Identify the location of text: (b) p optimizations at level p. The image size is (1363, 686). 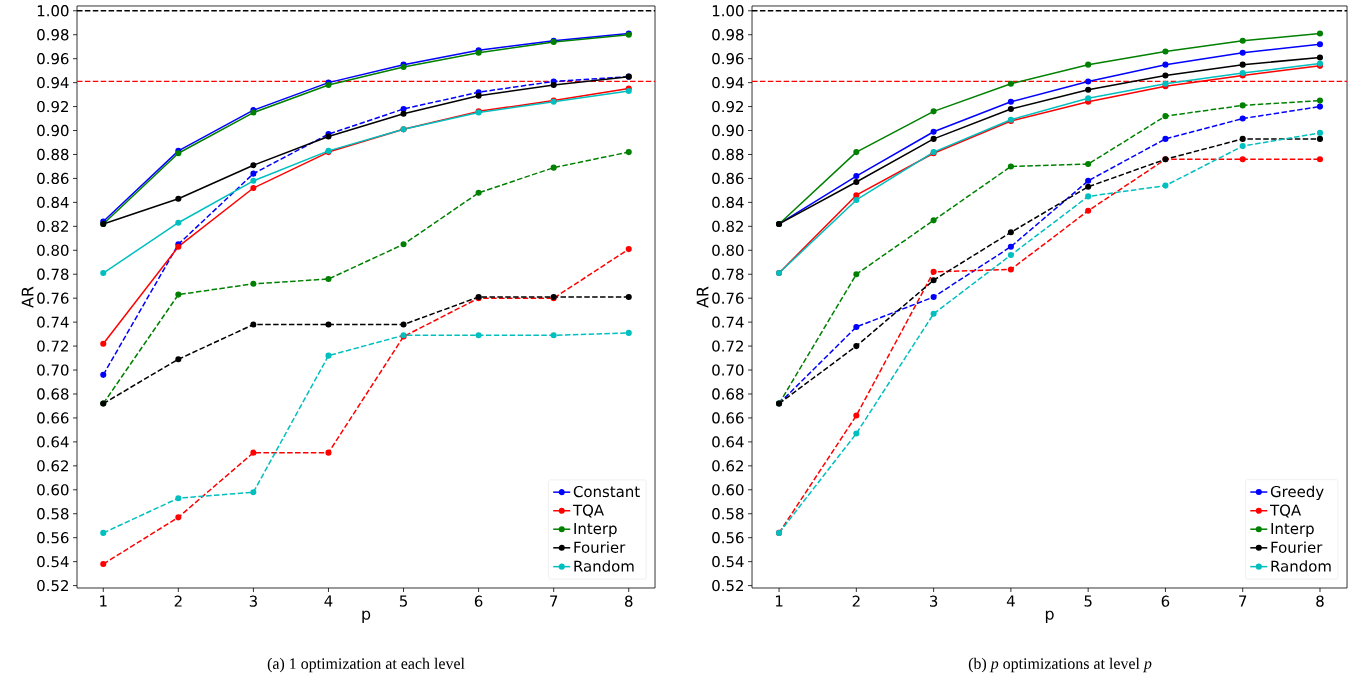
(1060, 665).